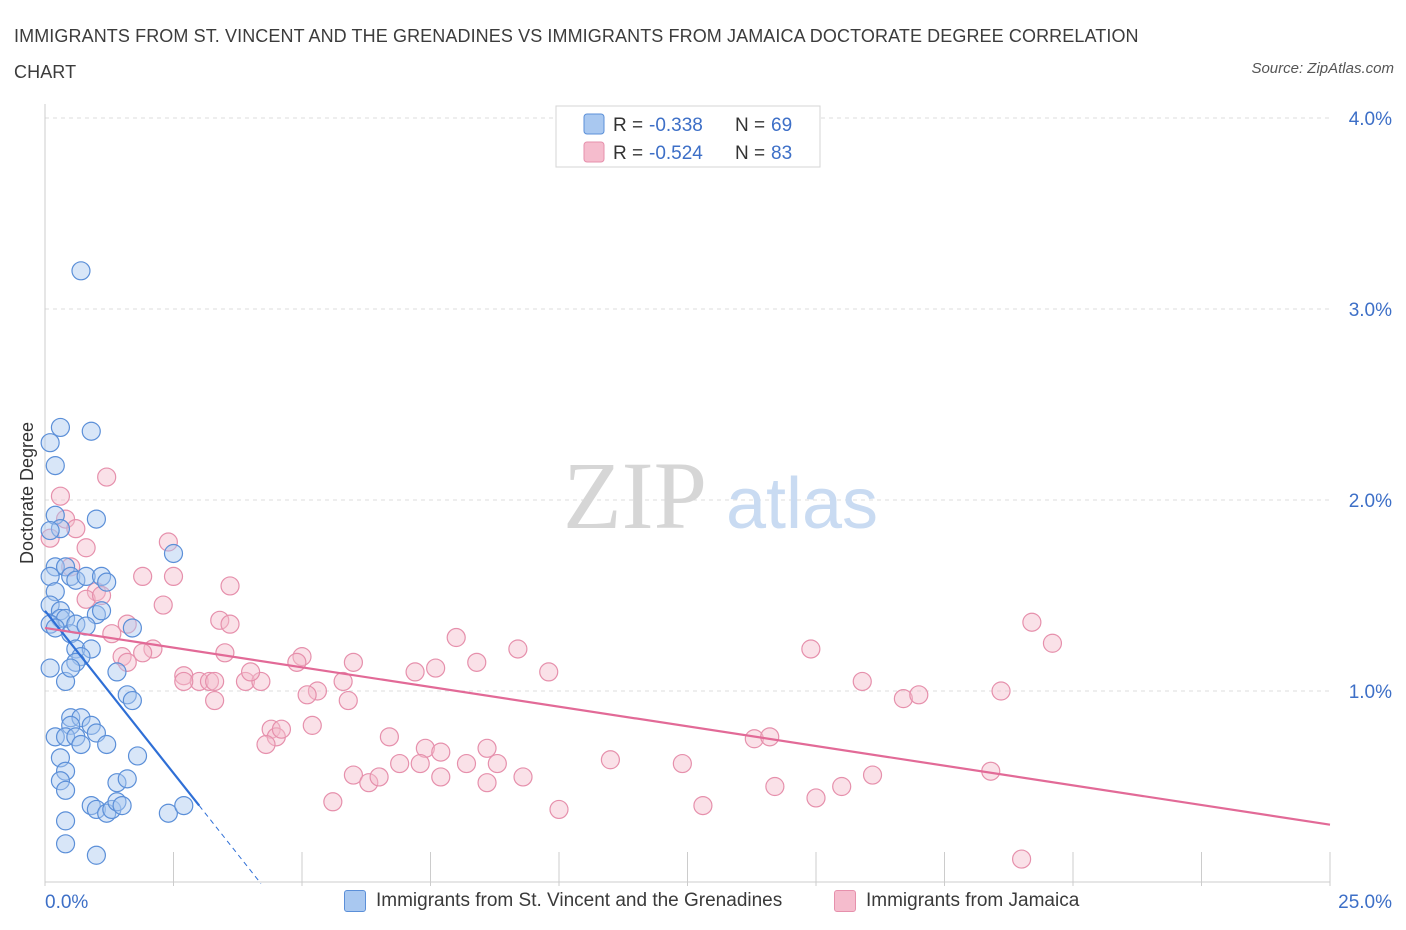 This screenshot has height=930, width=1406. I want to click on trend-line-st-vincent, so click(122, 708).